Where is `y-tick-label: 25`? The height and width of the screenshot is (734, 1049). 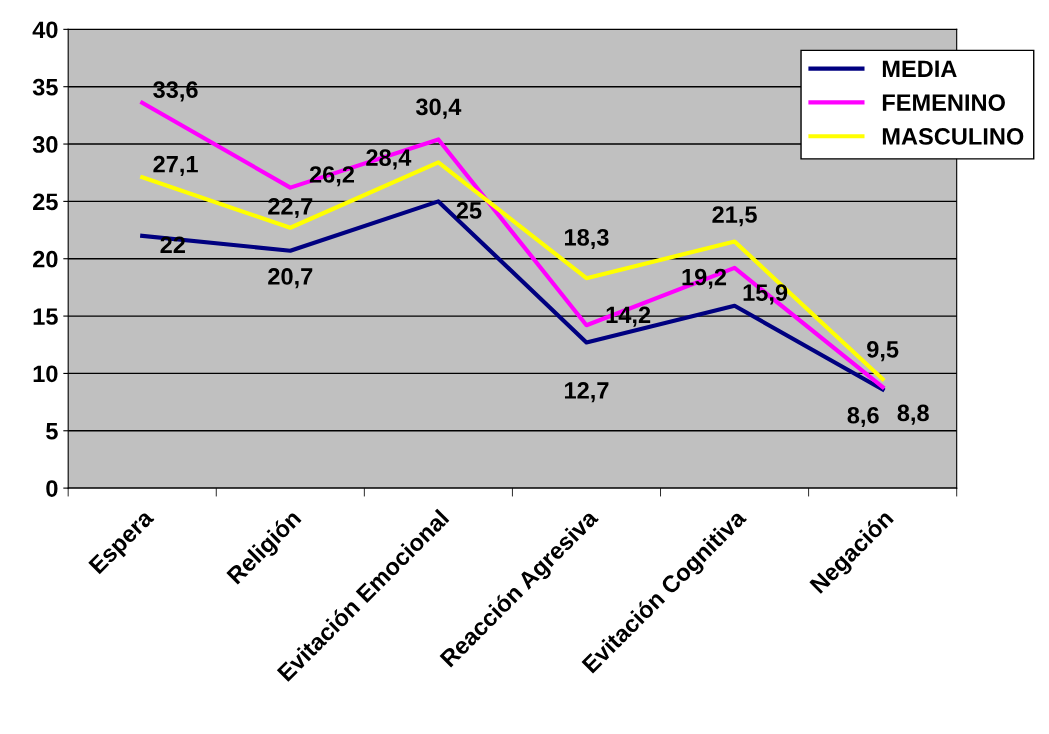 y-tick-label: 25 is located at coordinates (45, 202).